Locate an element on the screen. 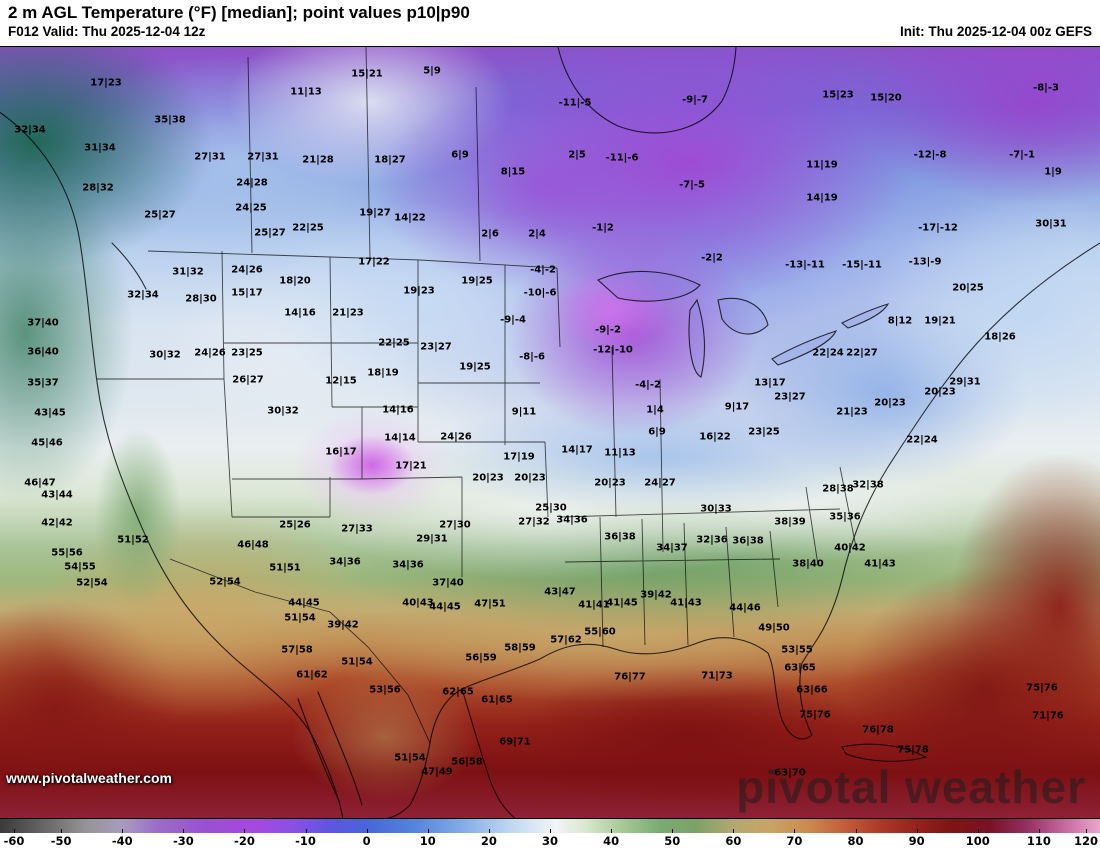  point-value: -10|-6 is located at coordinates (540, 293).